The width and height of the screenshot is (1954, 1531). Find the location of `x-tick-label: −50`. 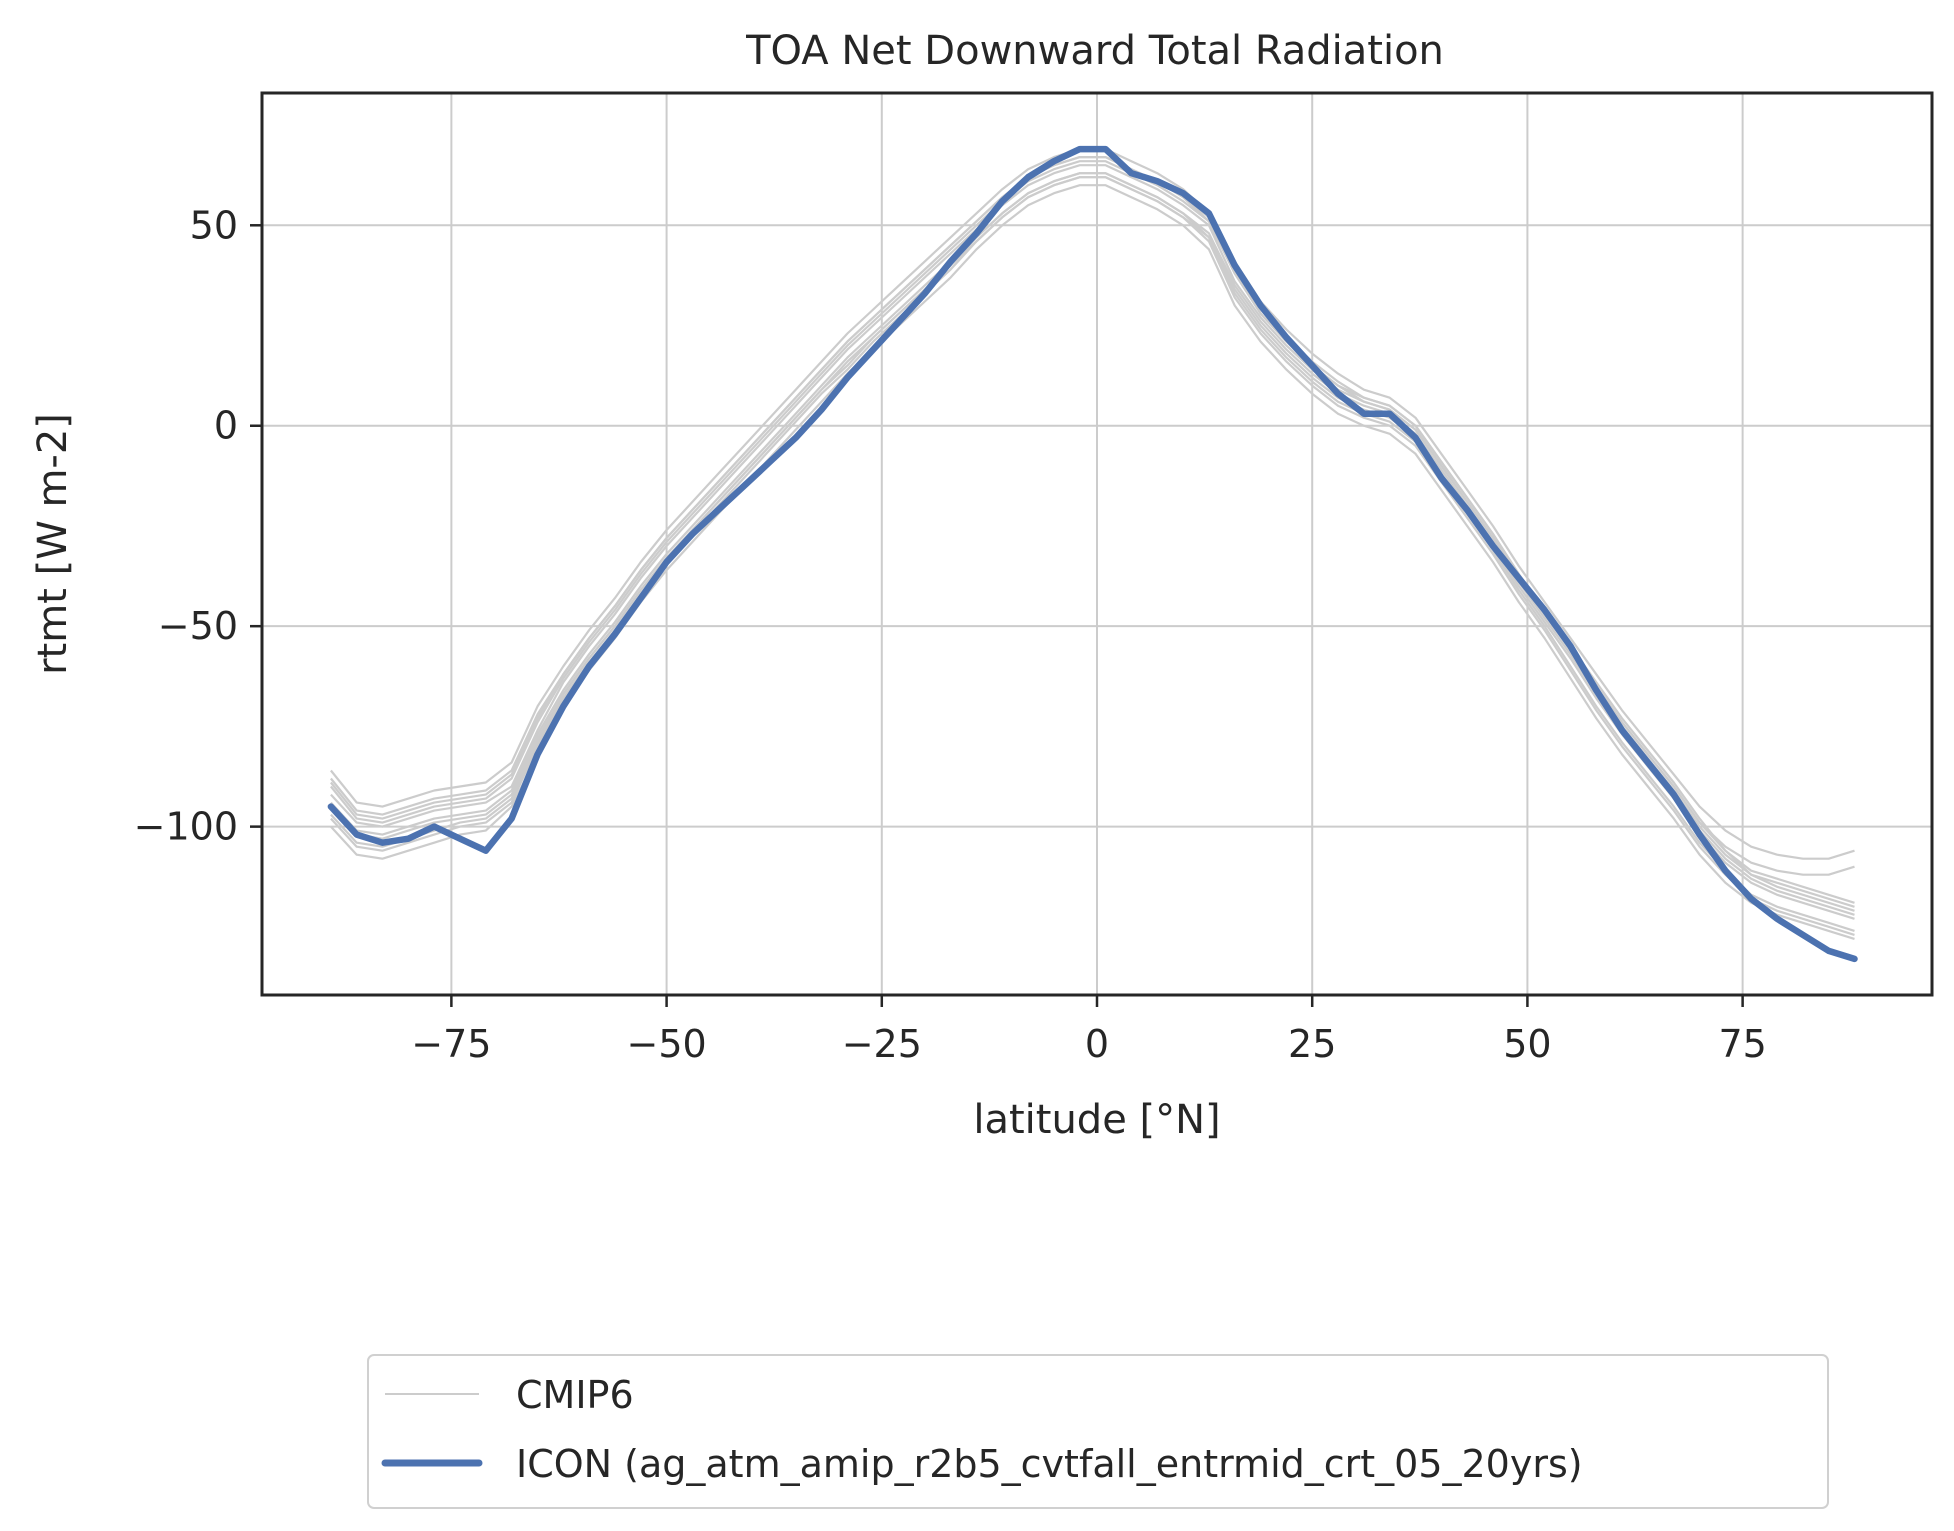

x-tick-label: −50 is located at coordinates (666, 1044).